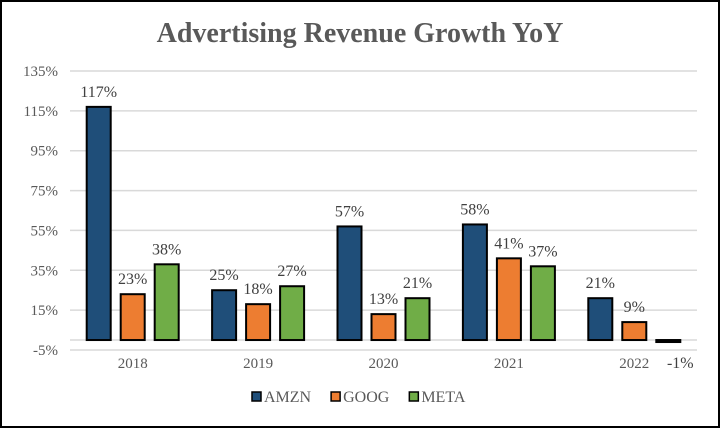  Describe the element at coordinates (166, 302) in the screenshot. I see `bar-meta-2018` at that location.